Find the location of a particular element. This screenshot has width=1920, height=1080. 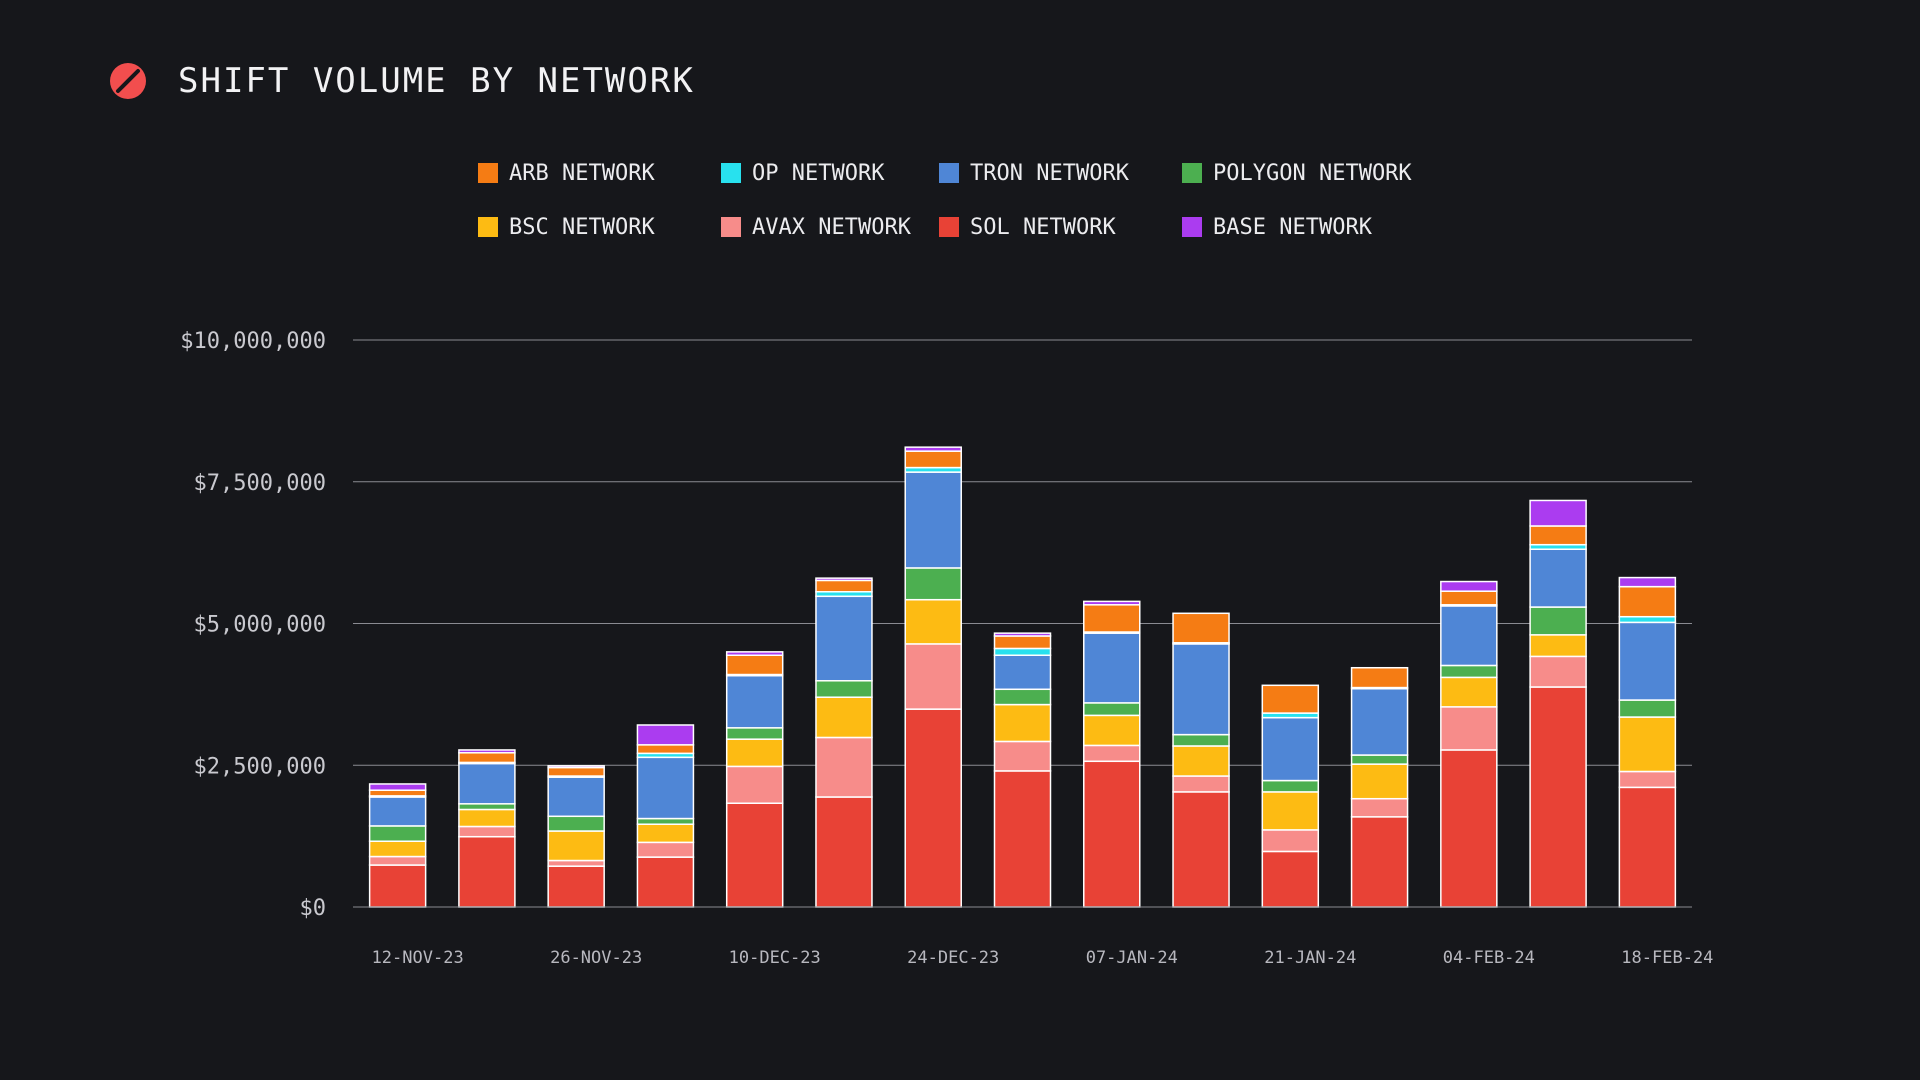

legend-item-bsc-network: BSC NETWORK is located at coordinates (599, 227).